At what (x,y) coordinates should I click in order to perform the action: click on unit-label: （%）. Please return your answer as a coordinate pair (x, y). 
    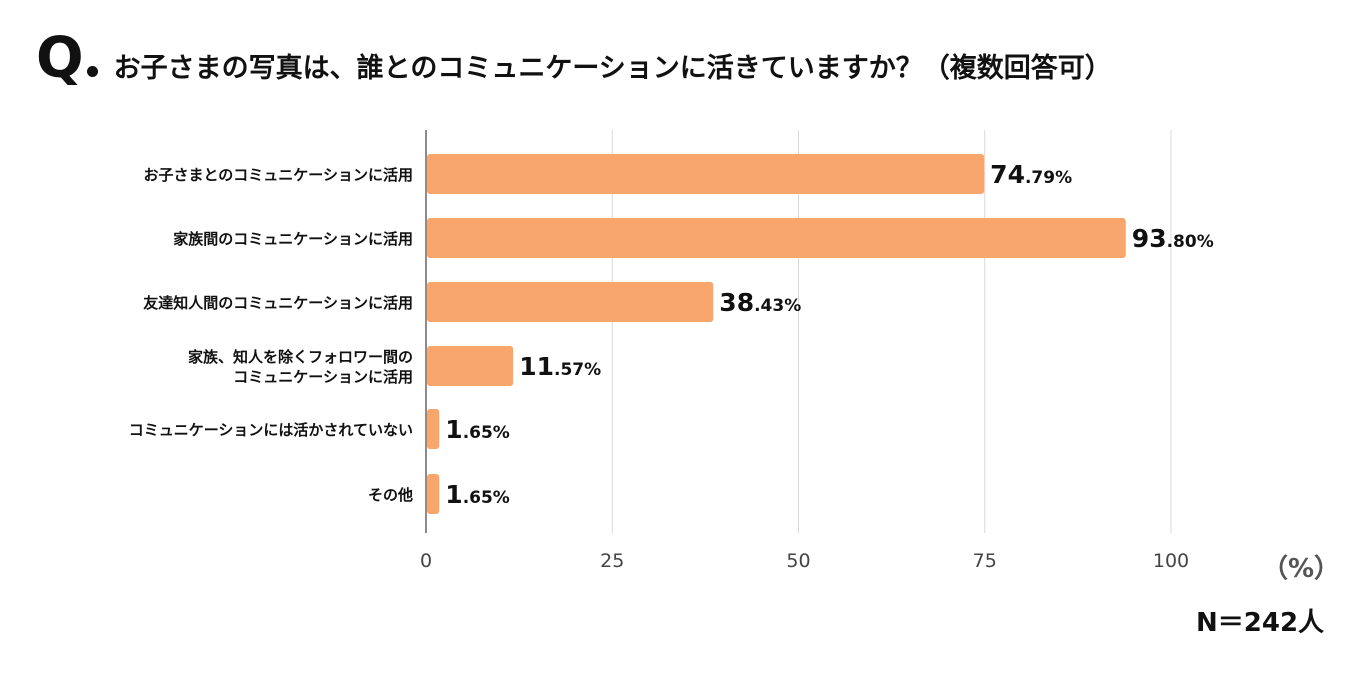
    Looking at the image, I should click on (1301, 569).